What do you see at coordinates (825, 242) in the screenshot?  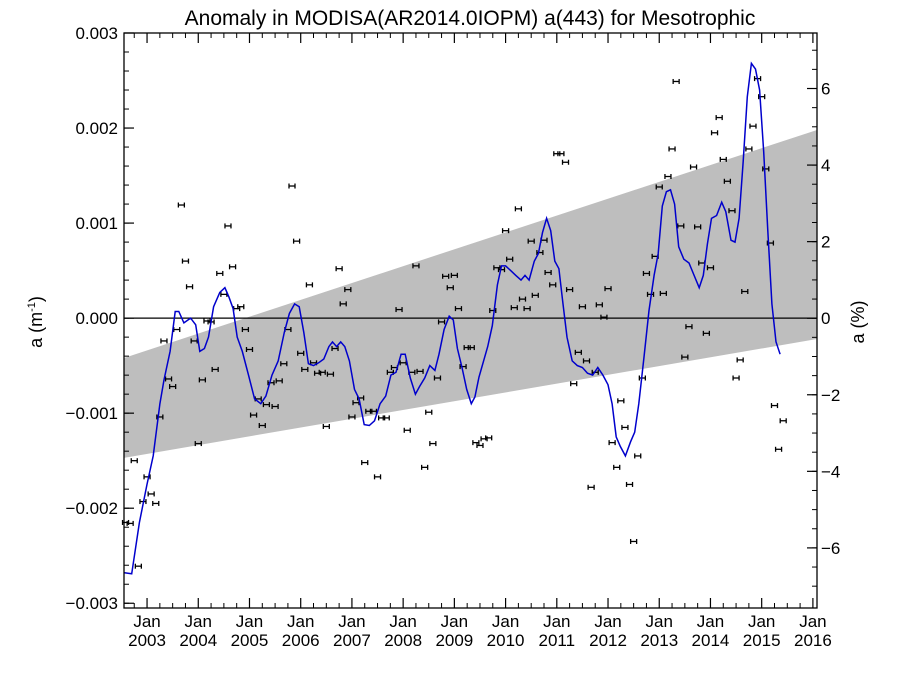 I see `y-right-tick-label: 2` at bounding box center [825, 242].